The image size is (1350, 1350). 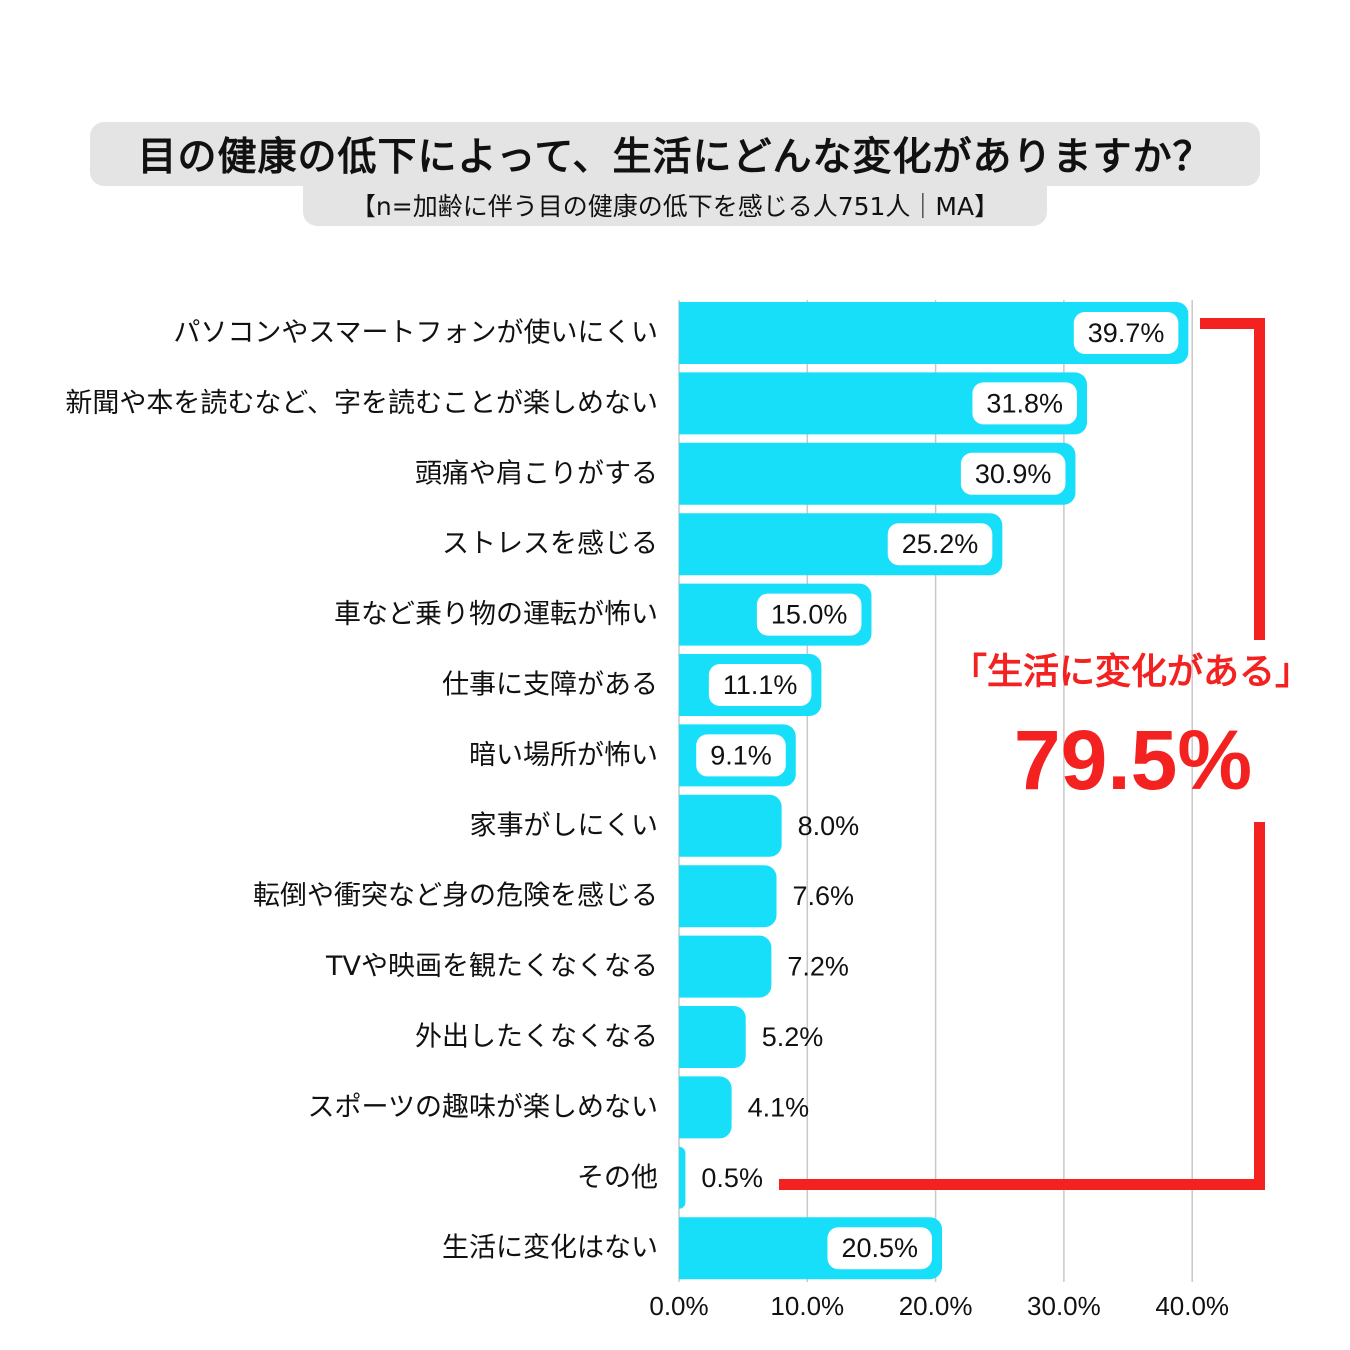 I want to click on title-box: 目の健康の低下によって、生活にどんな変化がありますか？, so click(x=675, y=154).